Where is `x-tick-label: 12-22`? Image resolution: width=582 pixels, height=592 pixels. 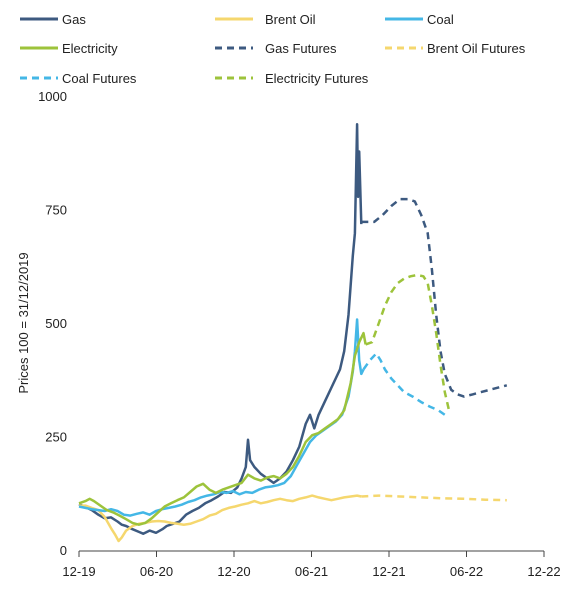 x-tick-label: 12-22 is located at coordinates (543, 571).